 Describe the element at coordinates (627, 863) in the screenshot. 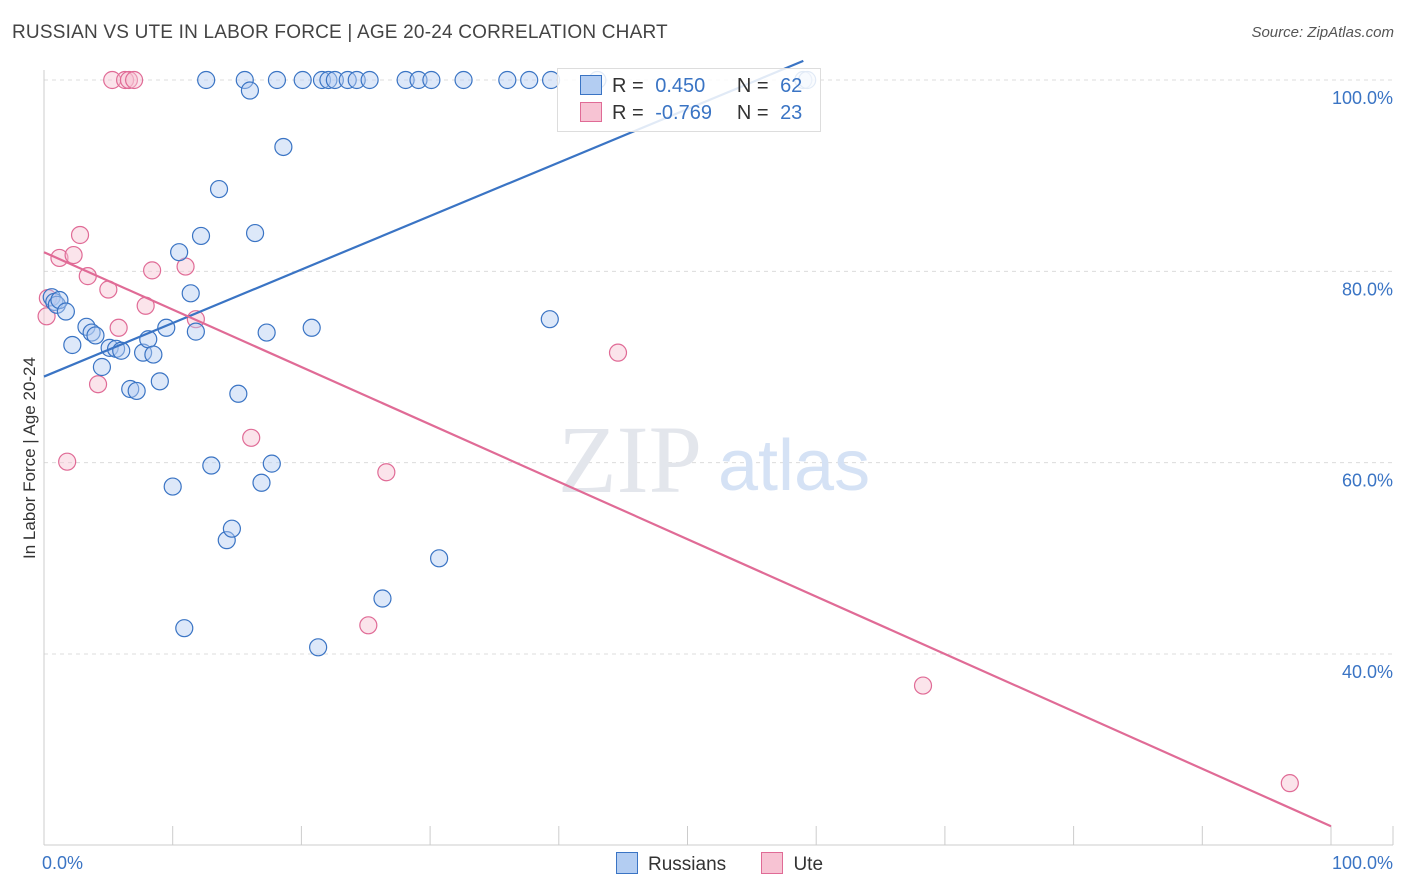

I see `russians-legend-swatch` at that location.